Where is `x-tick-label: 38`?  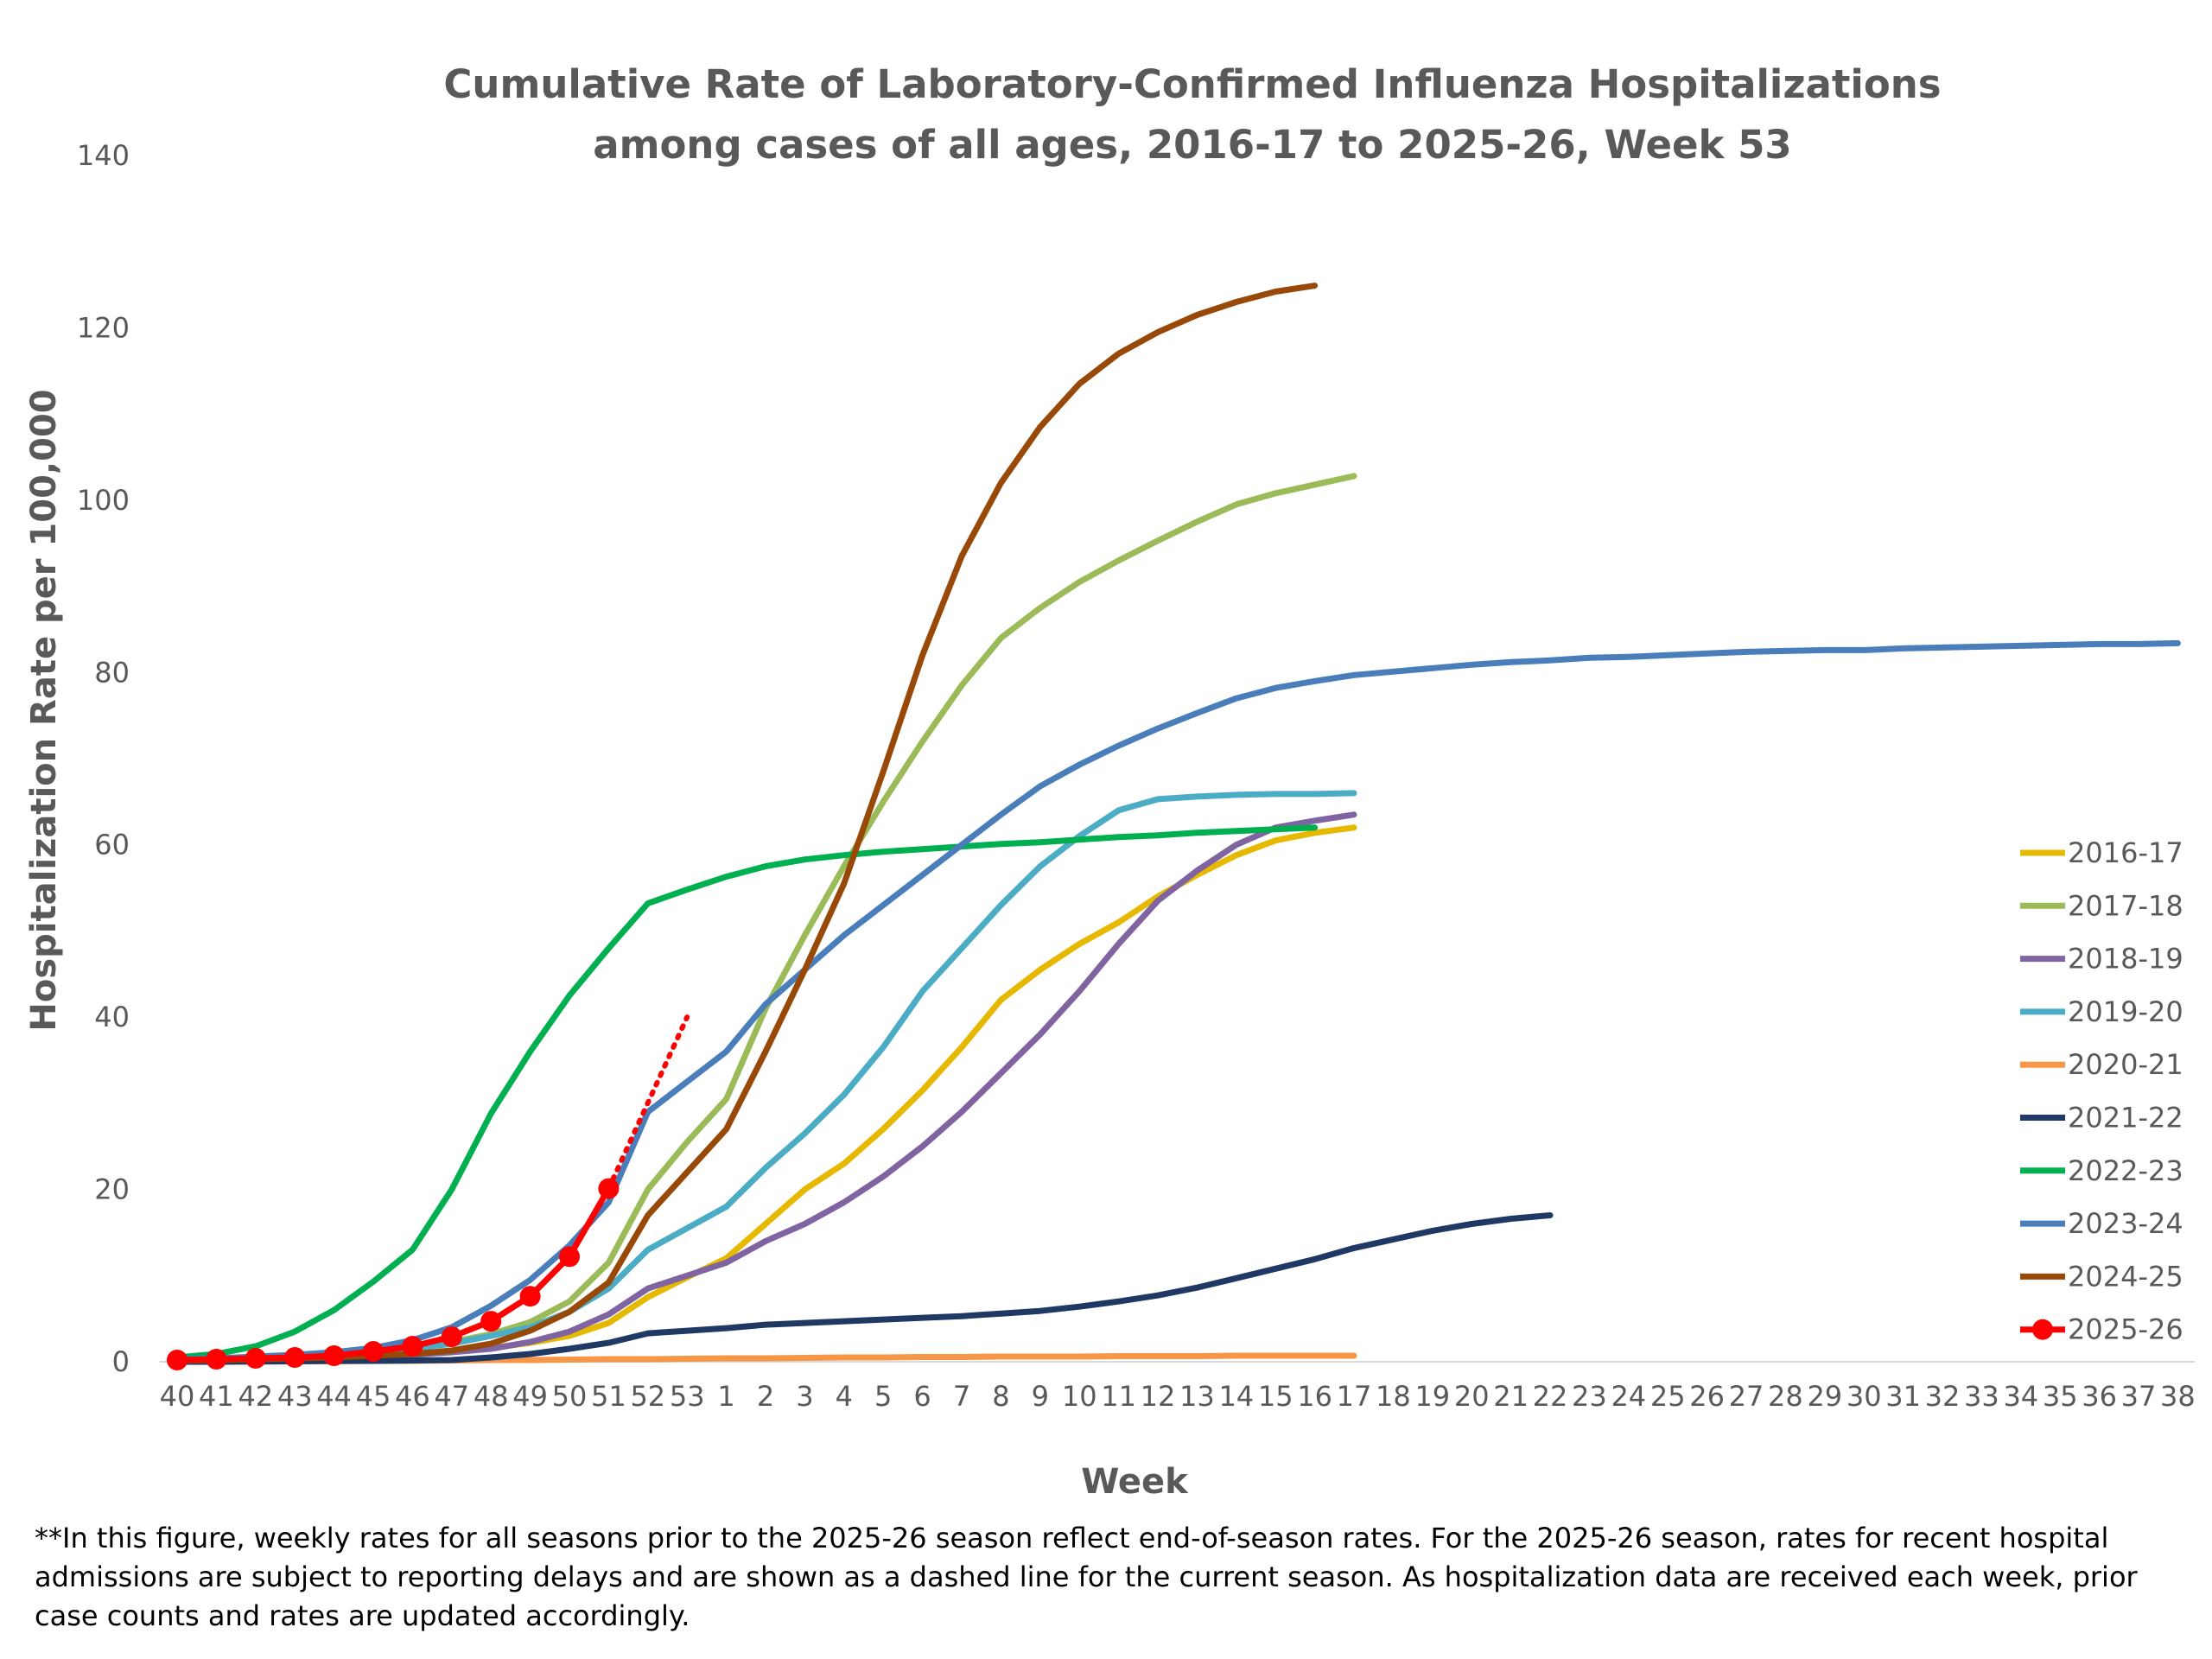
x-tick-label: 38 is located at coordinates (2178, 1396).